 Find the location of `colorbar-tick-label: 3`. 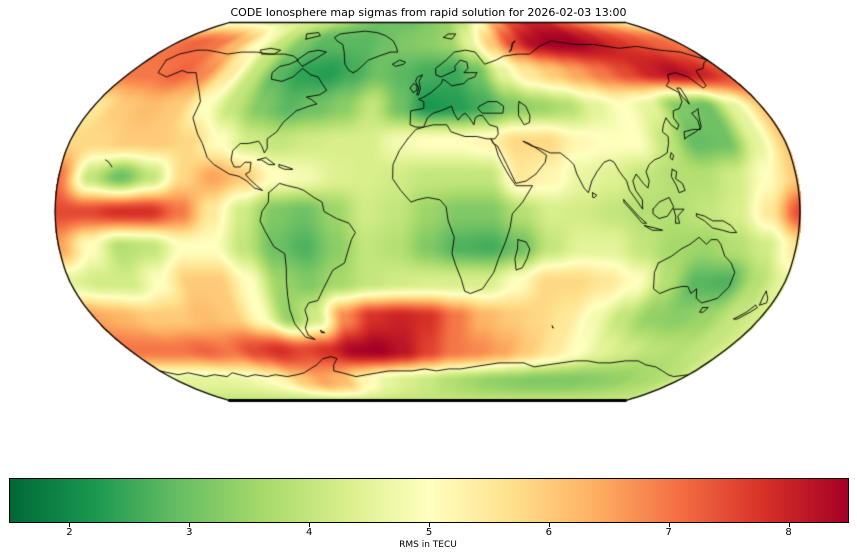

colorbar-tick-label: 3 is located at coordinates (189, 532).